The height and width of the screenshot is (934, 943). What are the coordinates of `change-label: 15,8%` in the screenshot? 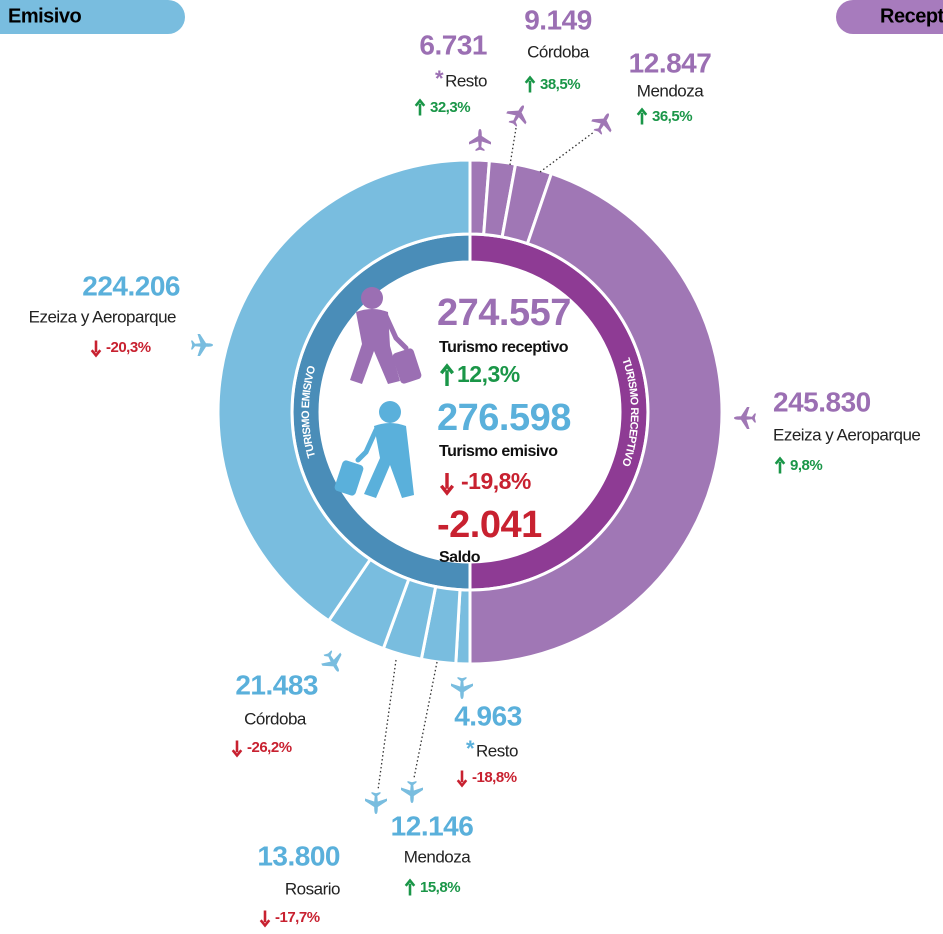 It's located at (440, 887).